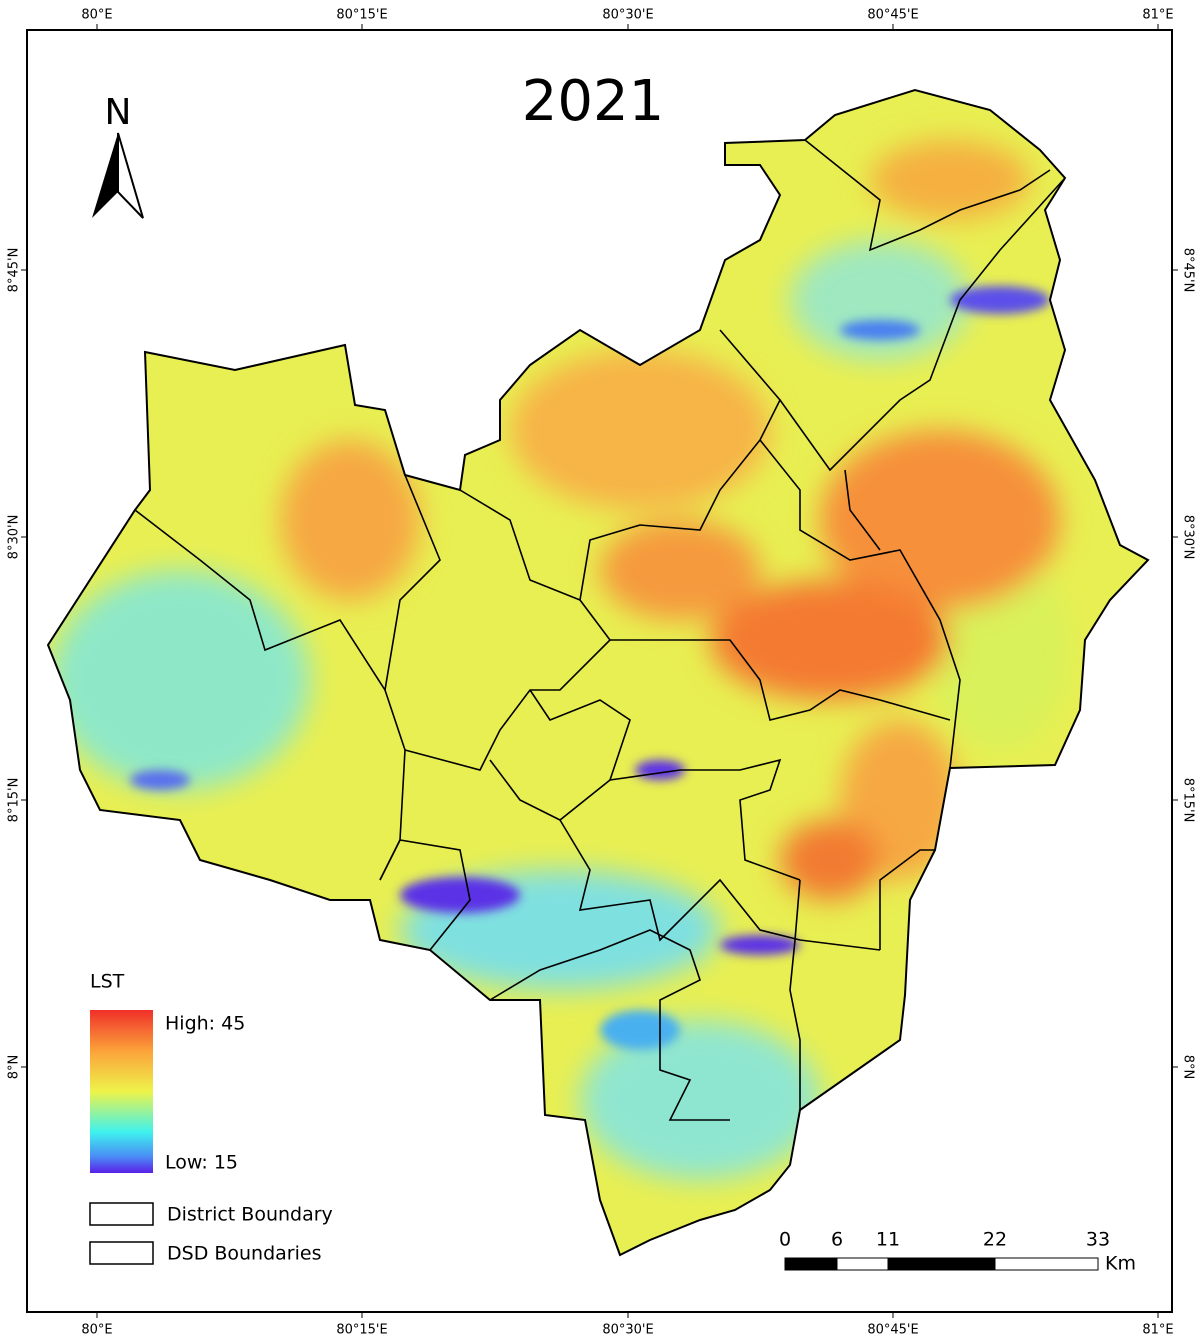 The height and width of the screenshot is (1341, 1200). What do you see at coordinates (121, 1091) in the screenshot?
I see `legend-ramp` at bounding box center [121, 1091].